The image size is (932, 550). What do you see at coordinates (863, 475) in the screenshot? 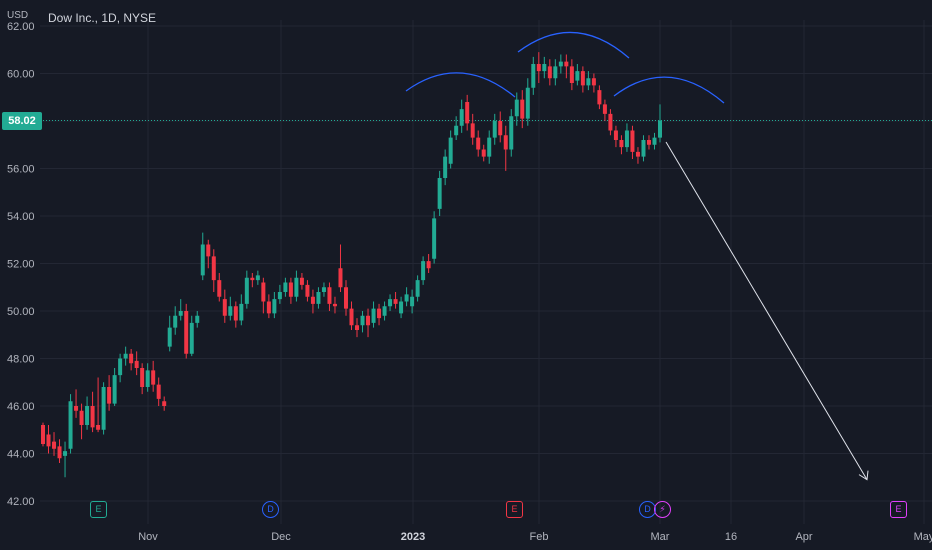
I see `arrow-head` at bounding box center [863, 475].